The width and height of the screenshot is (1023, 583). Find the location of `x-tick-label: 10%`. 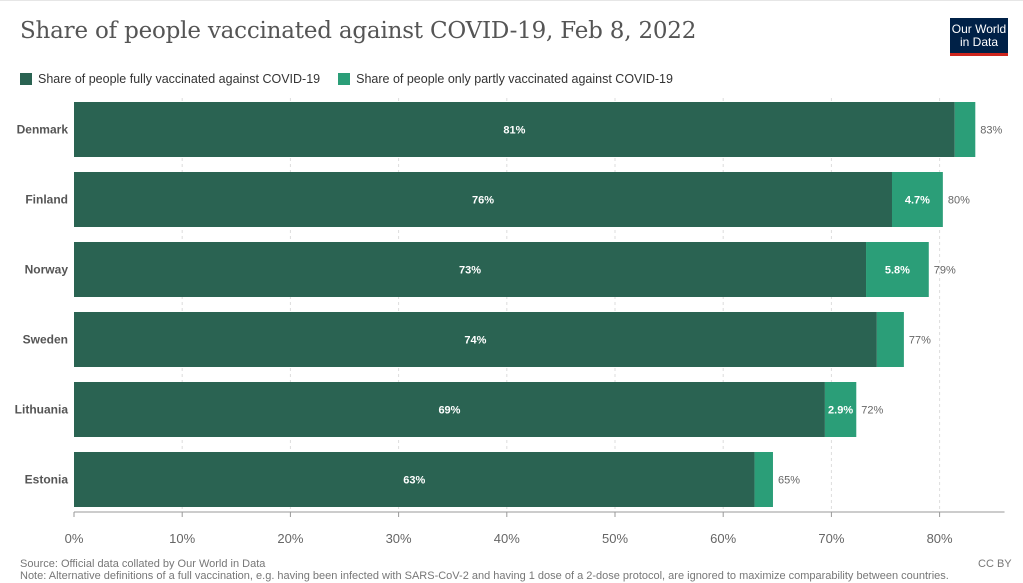

x-tick-label: 10% is located at coordinates (182, 538).